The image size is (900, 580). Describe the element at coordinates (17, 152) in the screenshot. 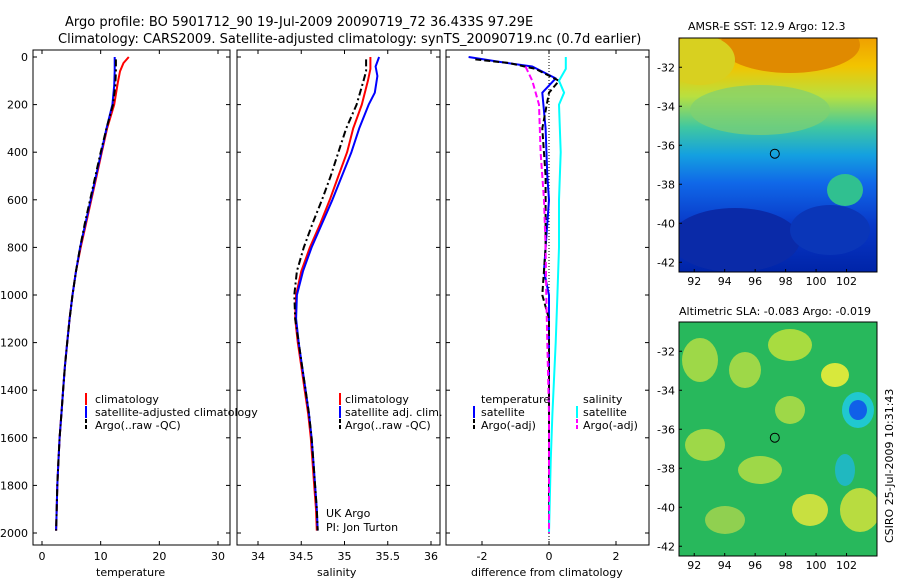

I see `y-tick-label: 400` at that location.